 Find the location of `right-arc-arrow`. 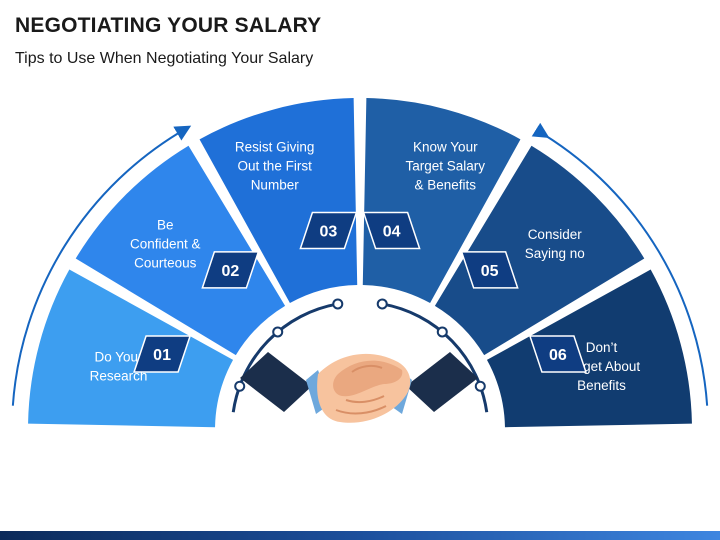

right-arc-arrow is located at coordinates (620, 264).